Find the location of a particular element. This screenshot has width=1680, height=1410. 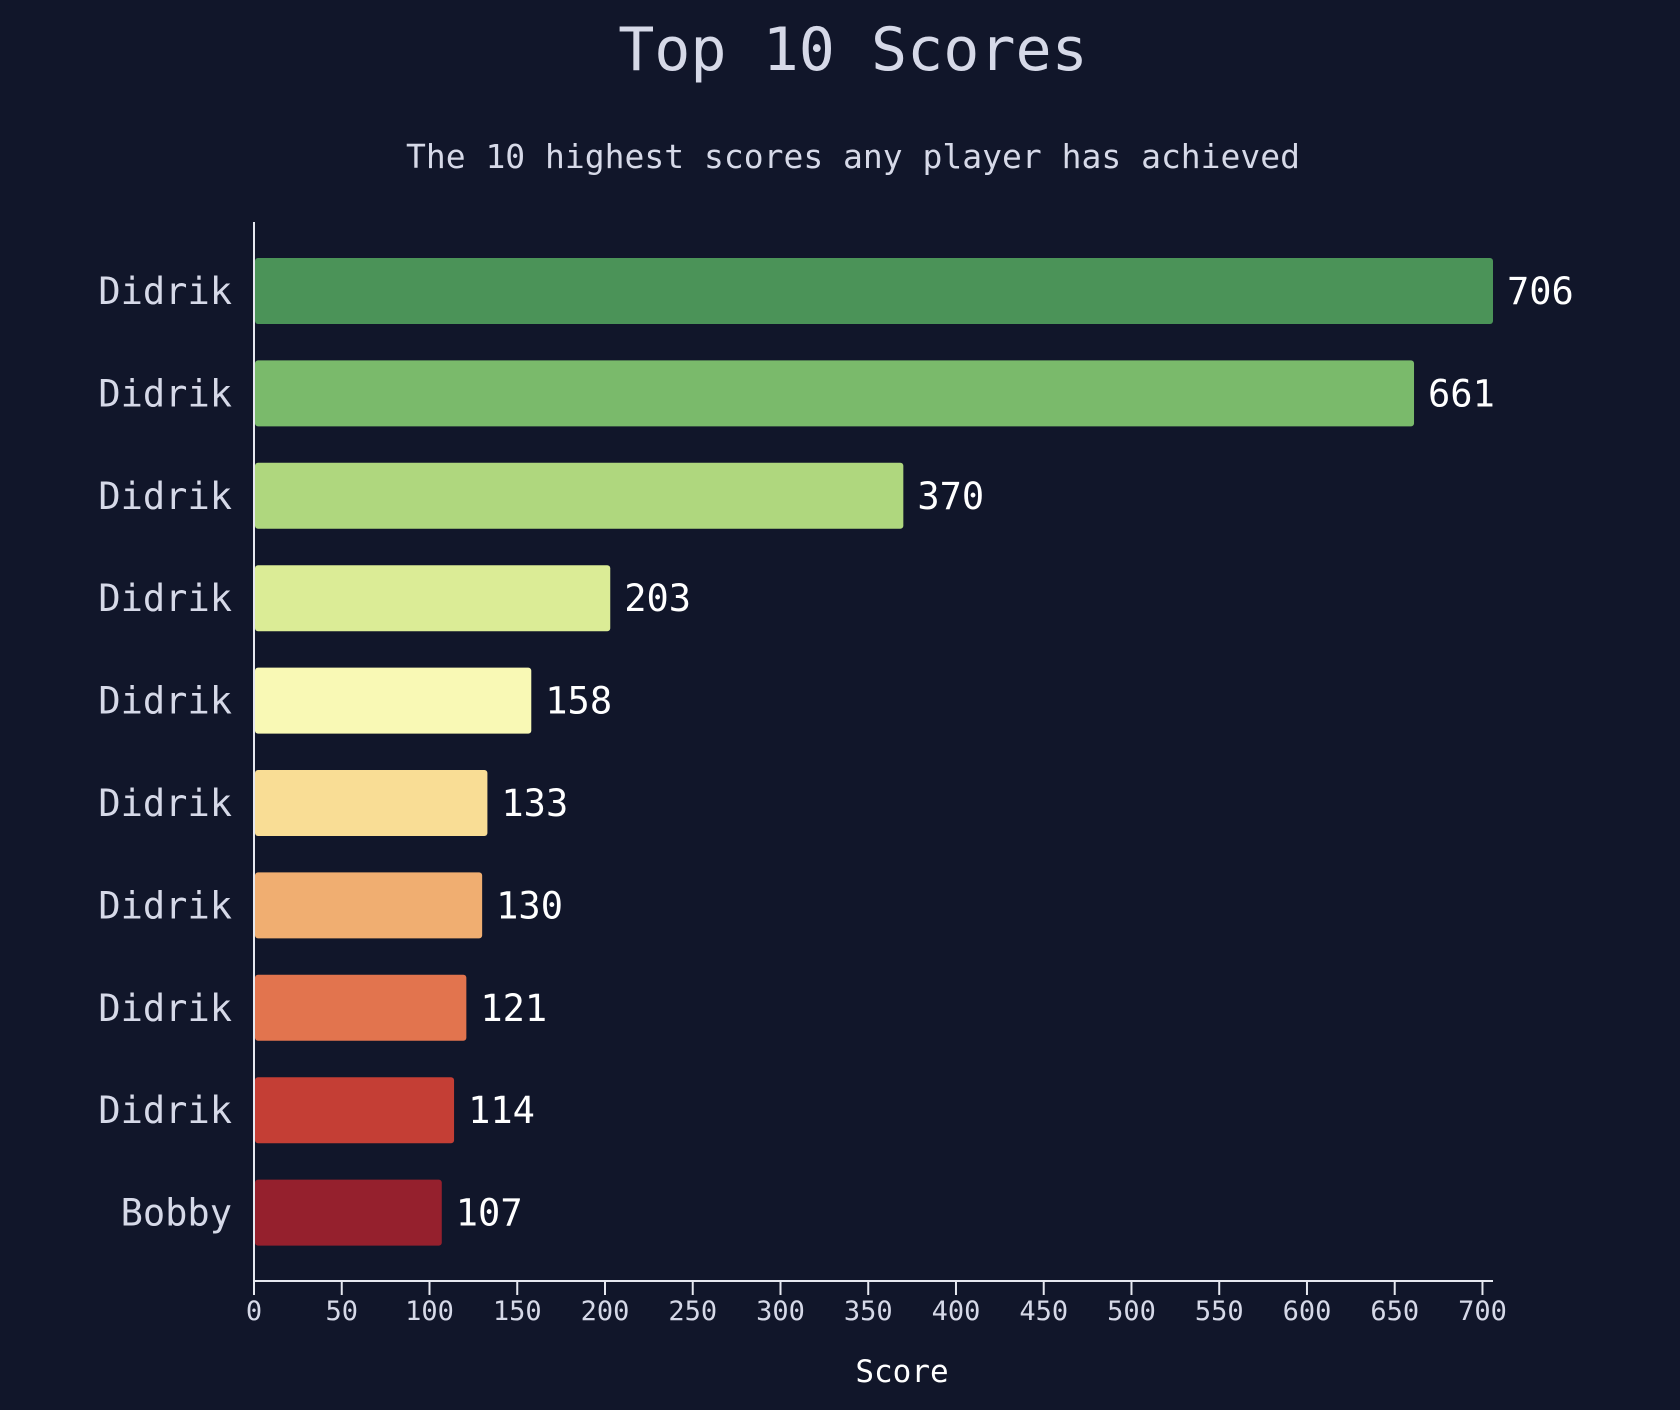

value-label: 203 is located at coordinates (657, 598).